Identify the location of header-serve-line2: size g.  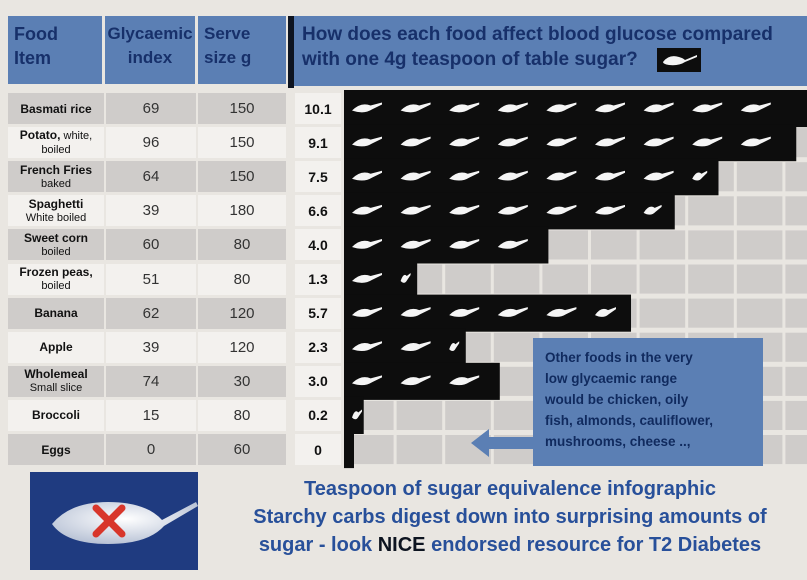
(228, 57).